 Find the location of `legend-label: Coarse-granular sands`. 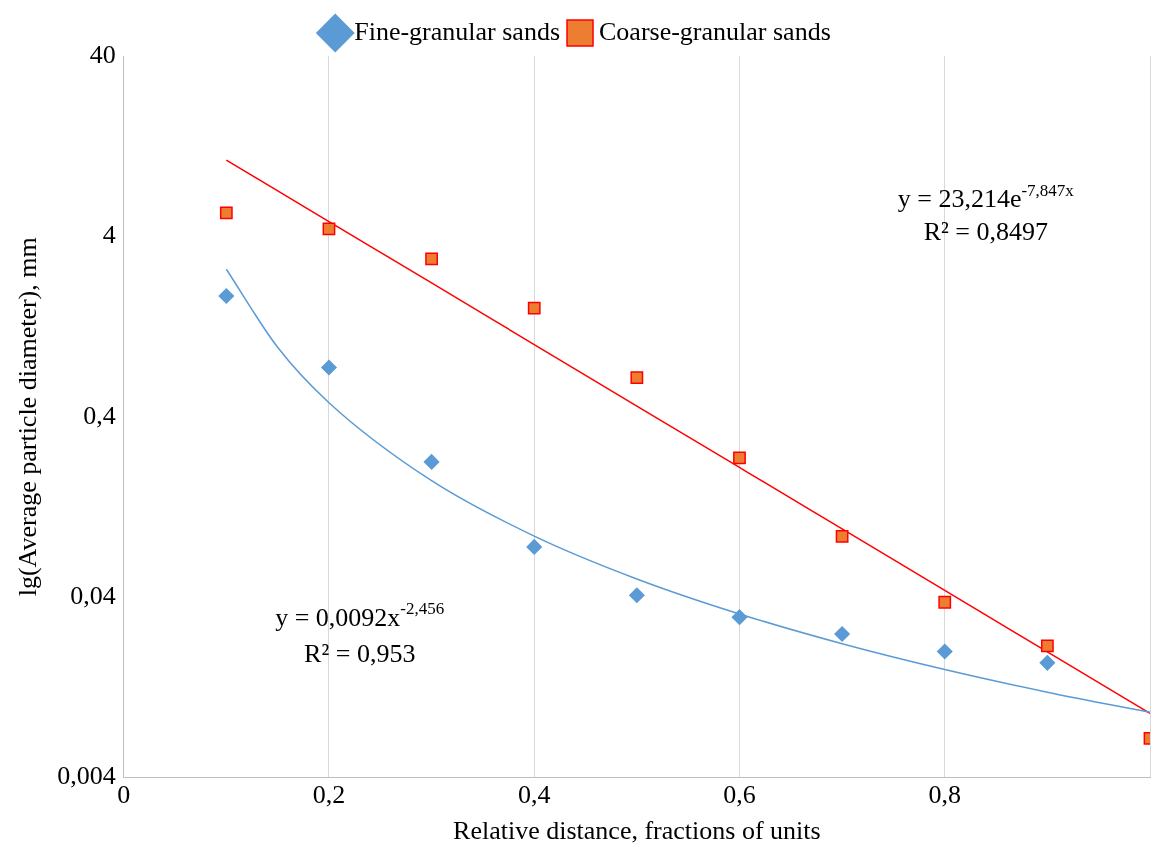

legend-label: Coarse-granular sands is located at coordinates (715, 31).